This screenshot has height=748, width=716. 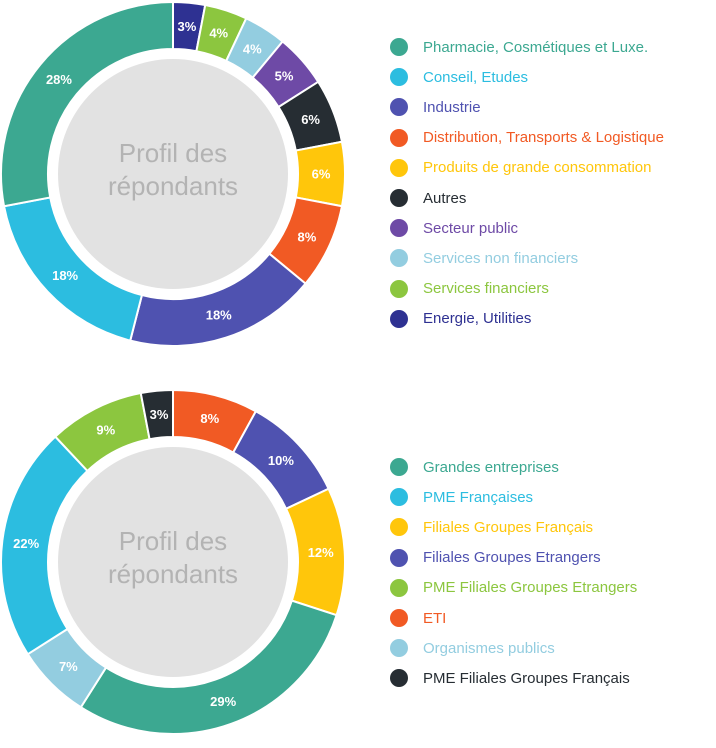 I want to click on legend-label: Grandes entreprises, so click(x=491, y=467).